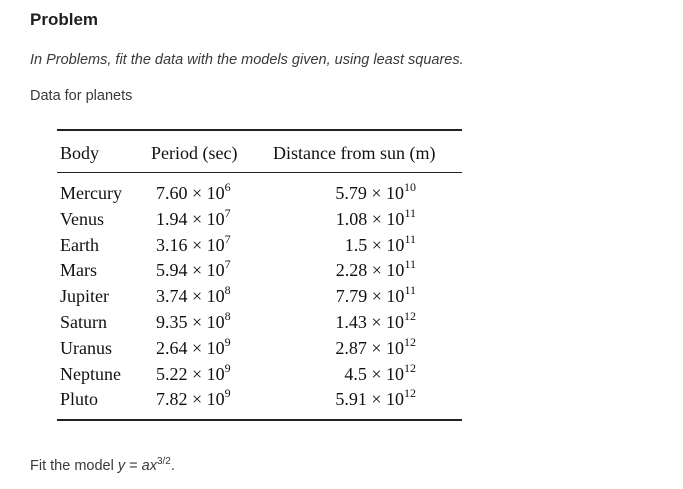 This screenshot has width=683, height=489. Describe the element at coordinates (133, 466) in the screenshot. I see `model-equals: =` at that location.